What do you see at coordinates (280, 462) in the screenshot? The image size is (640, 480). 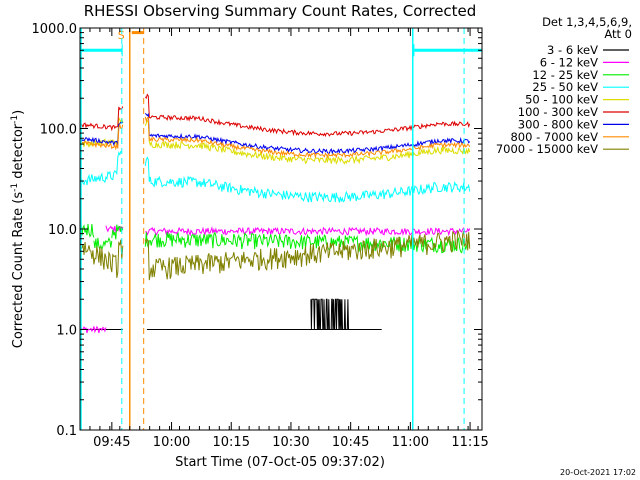 I see `x-axis-label: Start Time (07-Oct-05 09:37:02)` at bounding box center [280, 462].